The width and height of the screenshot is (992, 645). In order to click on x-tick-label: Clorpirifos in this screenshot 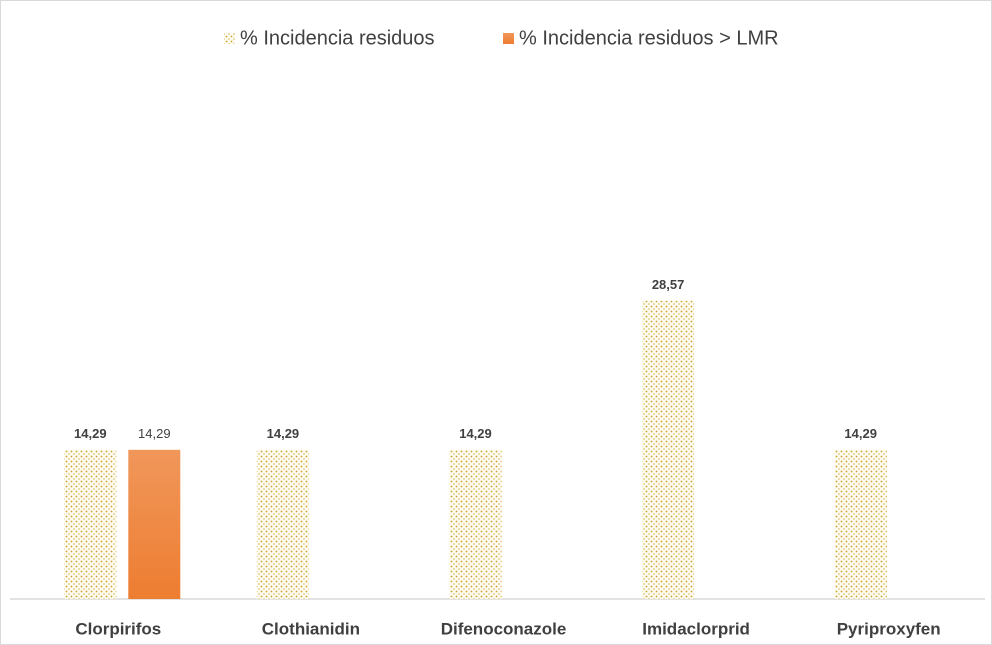, I will do `click(118, 628)`.